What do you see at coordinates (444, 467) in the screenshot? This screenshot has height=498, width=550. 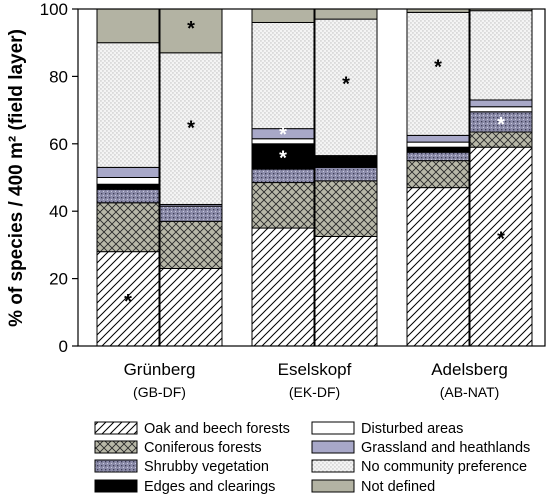 I see `legend-label: No community preference` at bounding box center [444, 467].